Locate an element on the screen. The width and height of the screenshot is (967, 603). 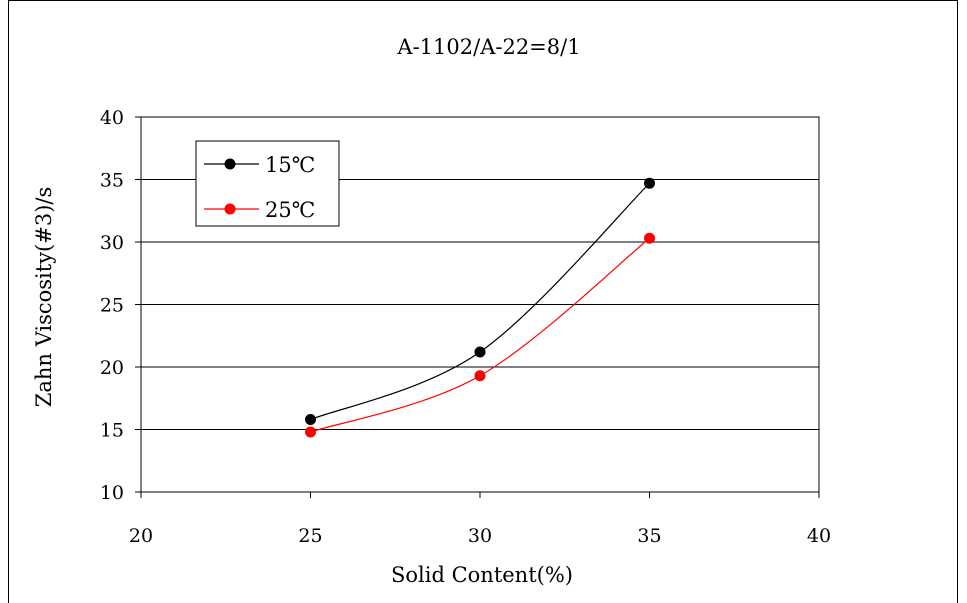
y-tick-label: 40 is located at coordinates (112, 118).